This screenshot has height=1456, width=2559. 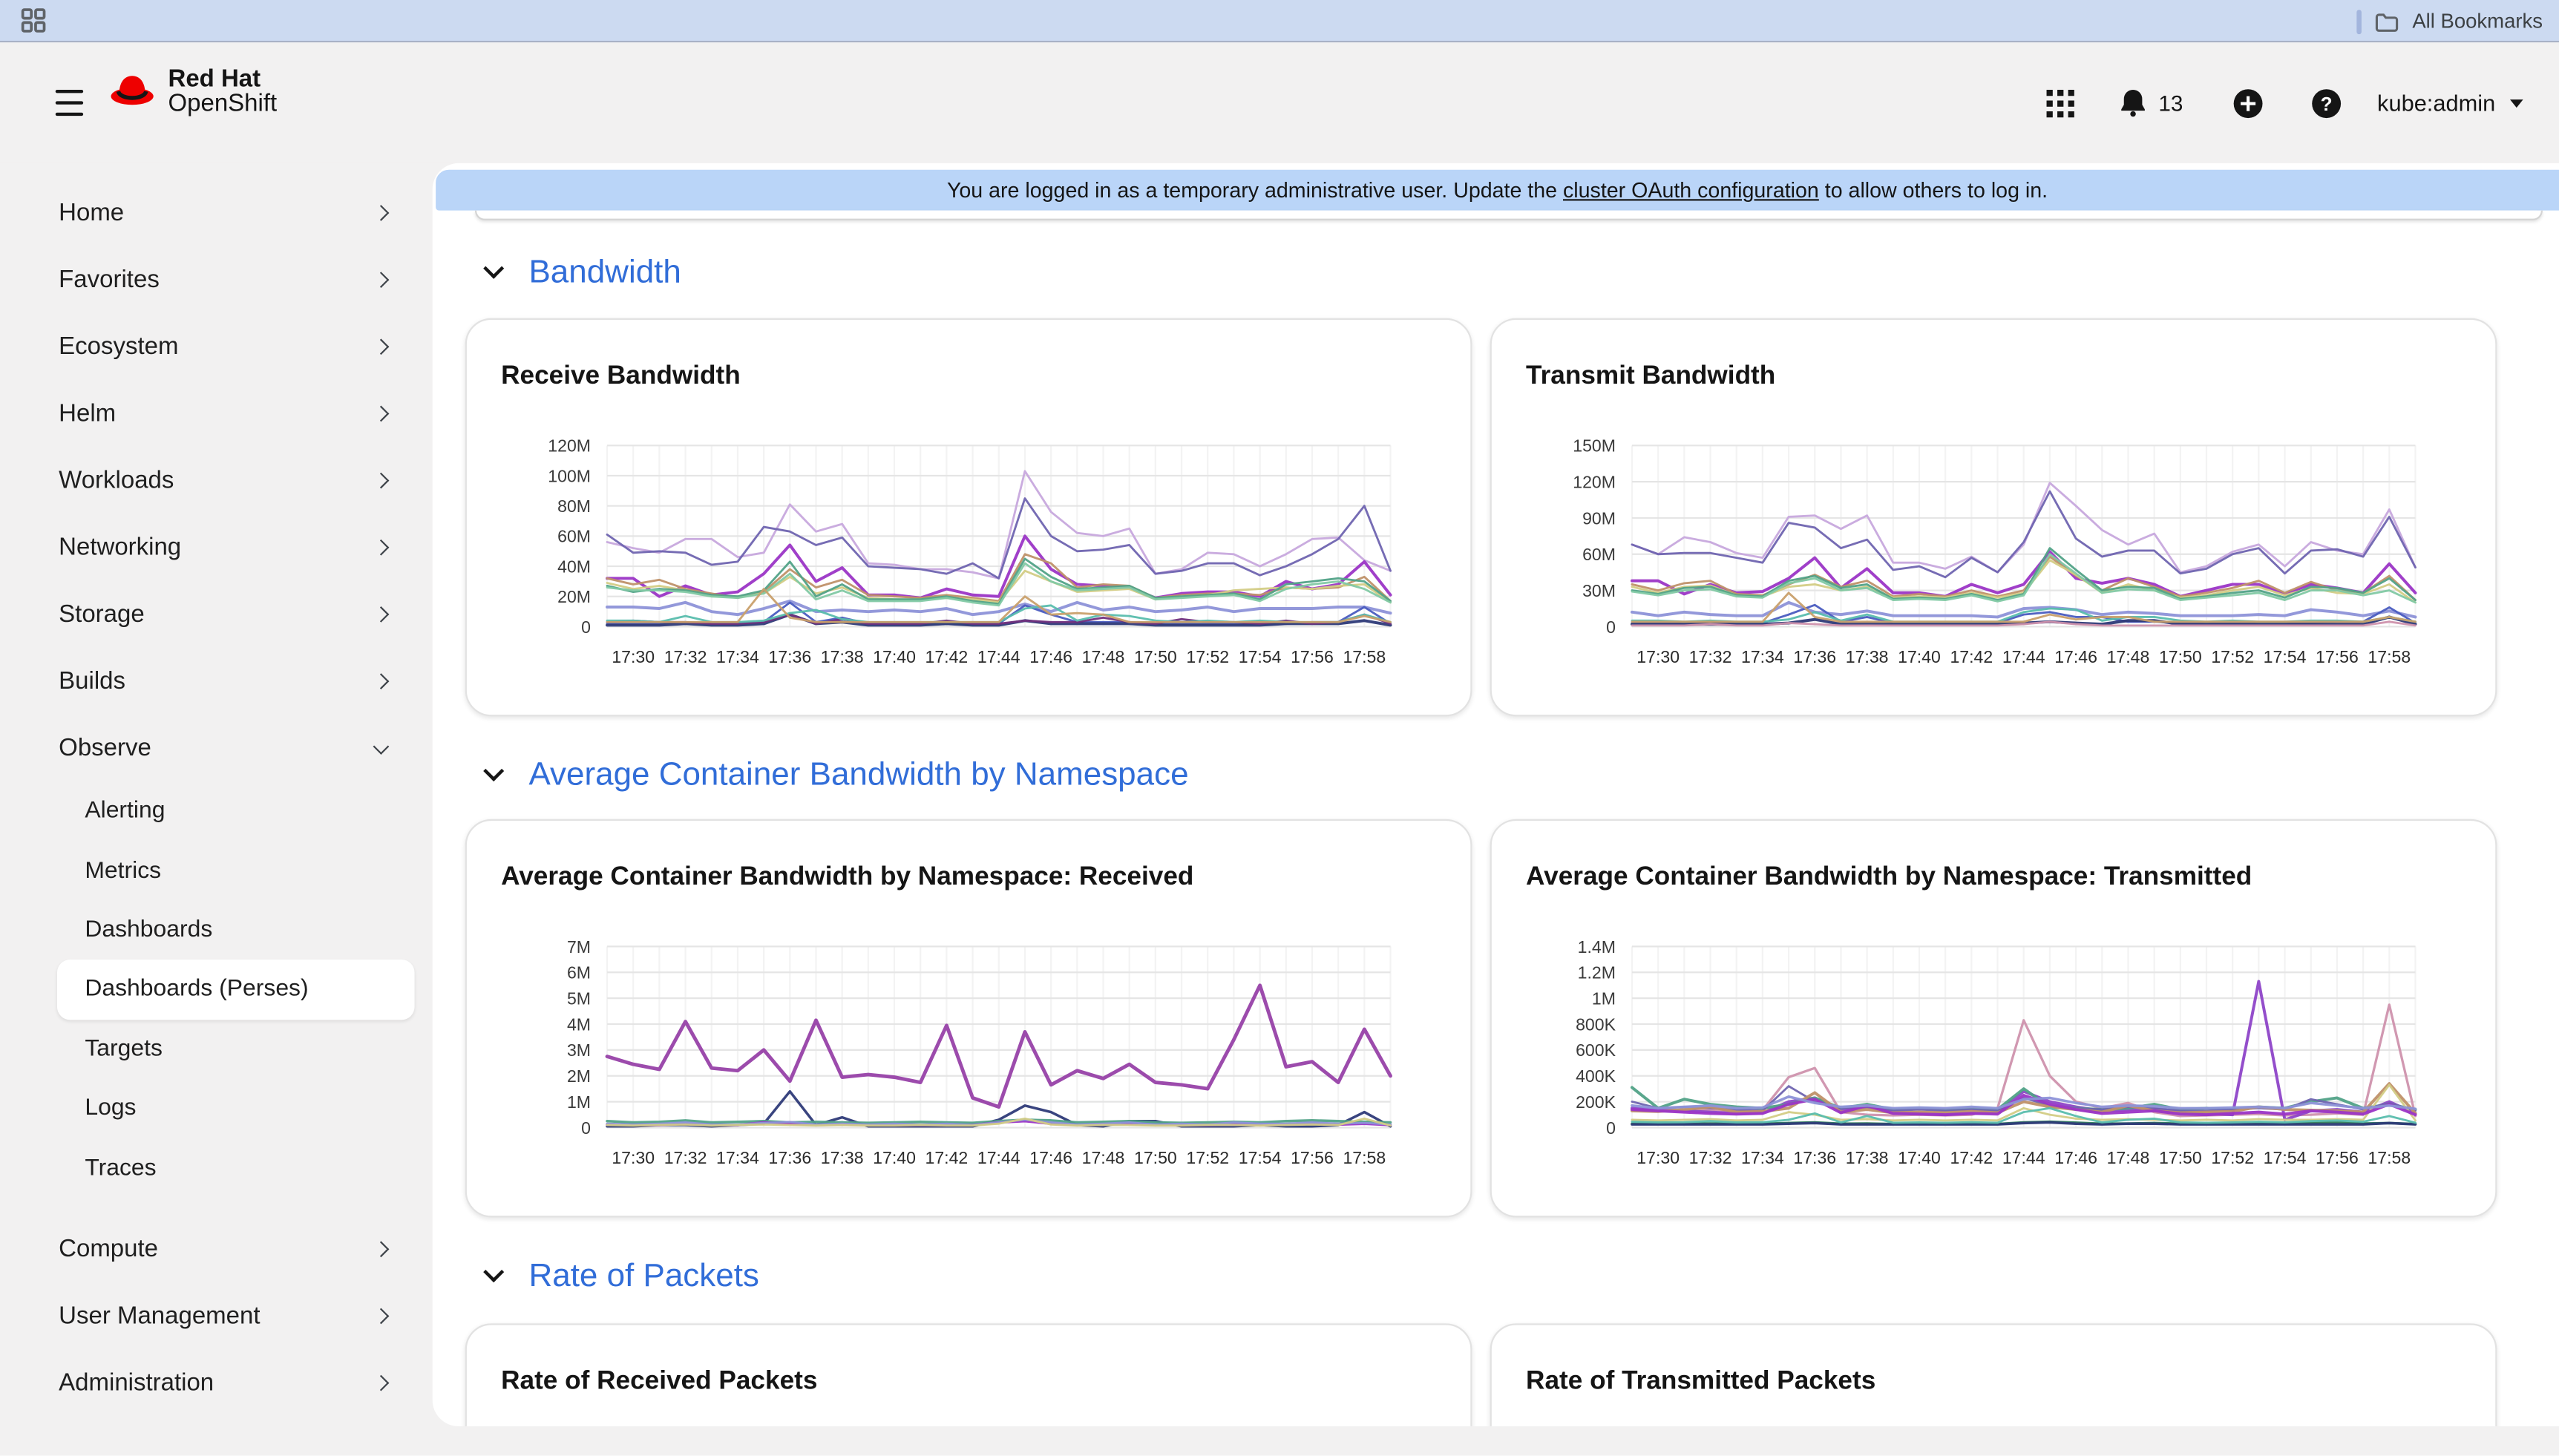 What do you see at coordinates (644, 1275) in the screenshot?
I see `section-title: Rate of Packets` at bounding box center [644, 1275].